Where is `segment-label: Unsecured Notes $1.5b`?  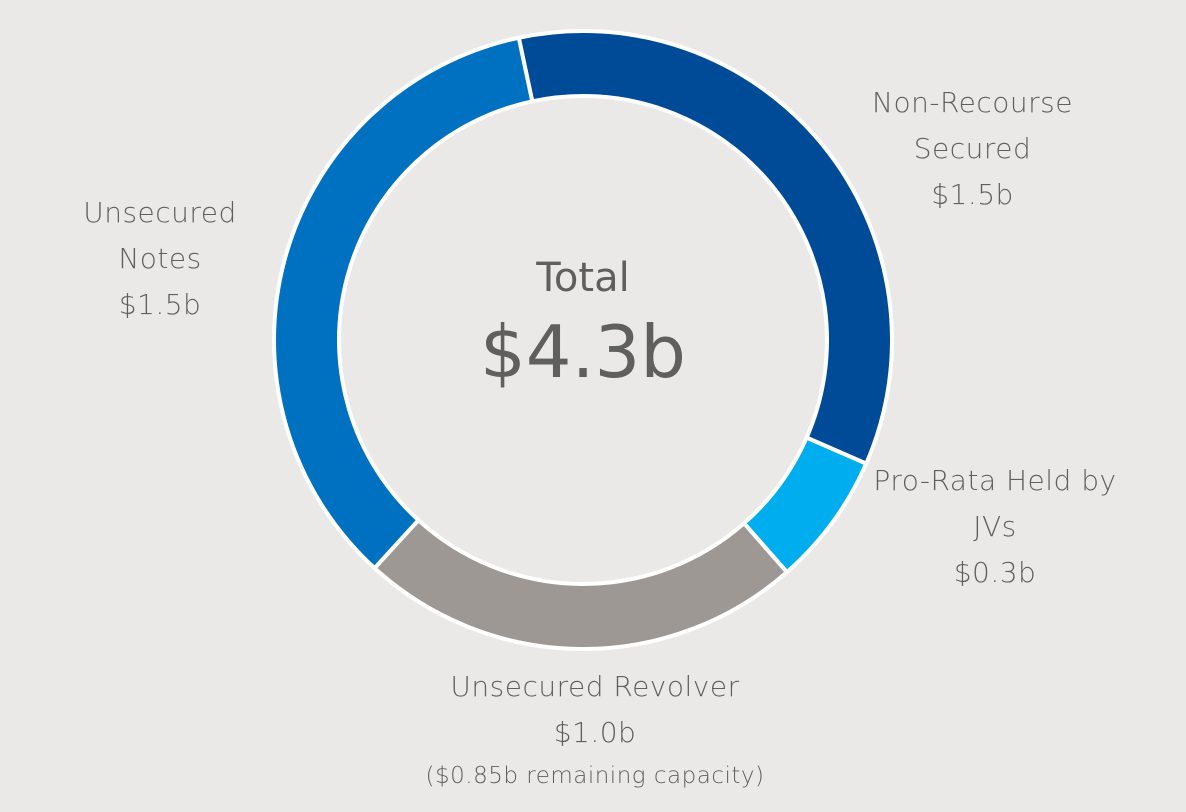 segment-label: Unsecured Notes $1.5b is located at coordinates (160, 259).